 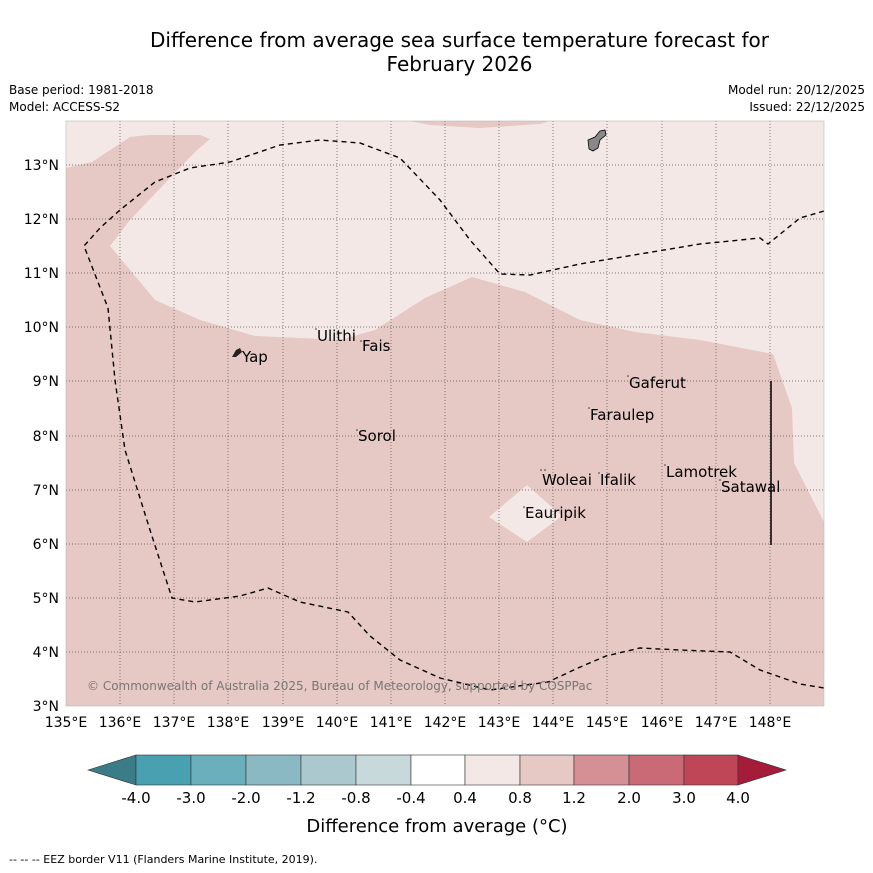 What do you see at coordinates (254, 357) in the screenshot?
I see `place-yap: Yap` at bounding box center [254, 357].